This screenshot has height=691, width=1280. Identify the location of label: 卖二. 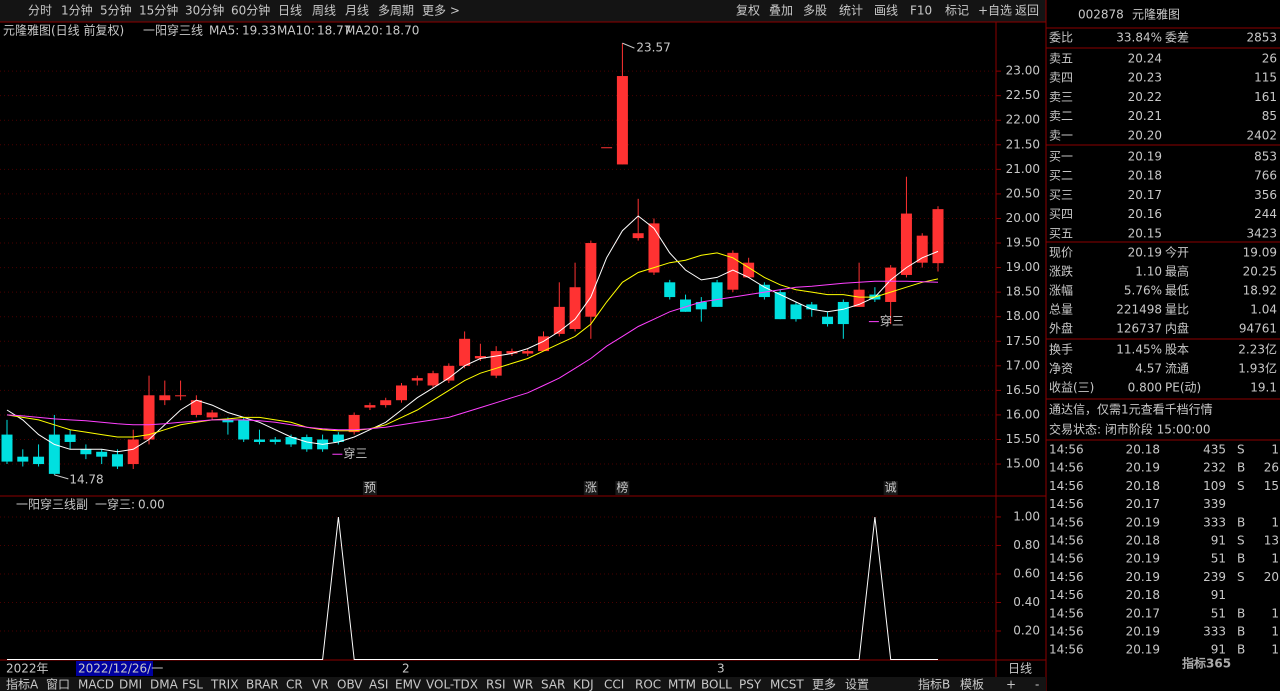
(1061, 116).